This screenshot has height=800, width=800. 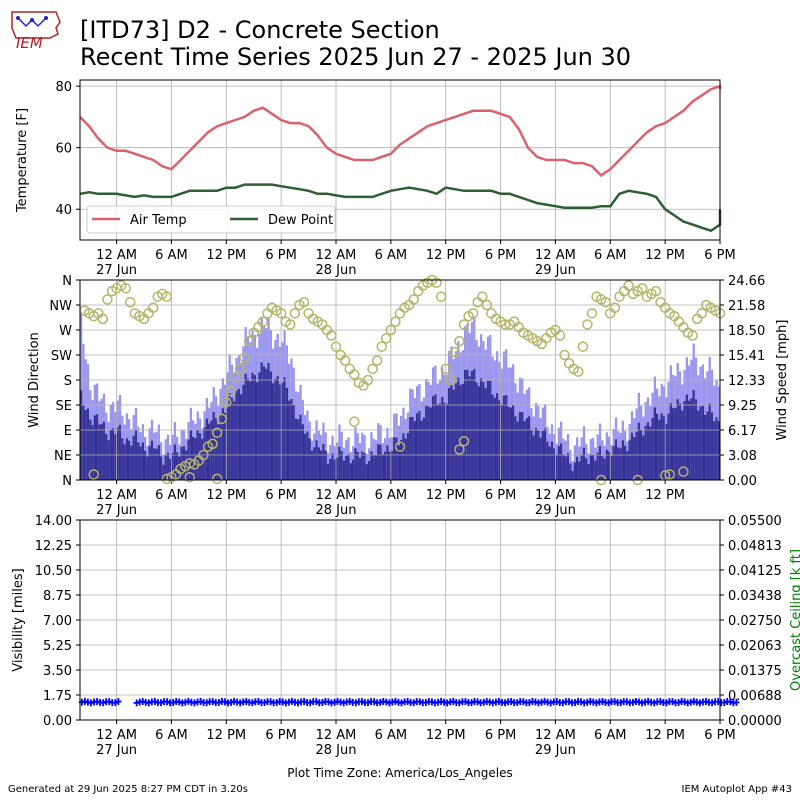 I want to click on y-right-tick-label: 0.00688, so click(x=755, y=696).